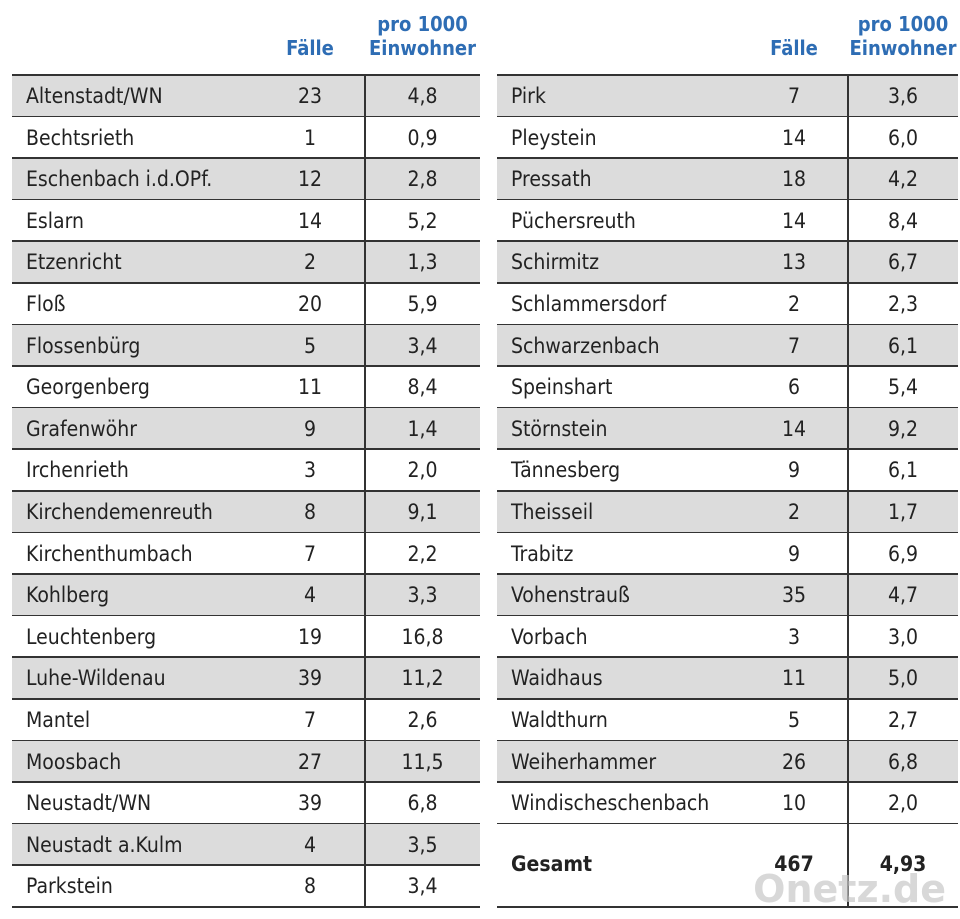 The height and width of the screenshot is (919, 960). Describe the element at coordinates (310, 387) in the screenshot. I see `cases: 11` at that location.